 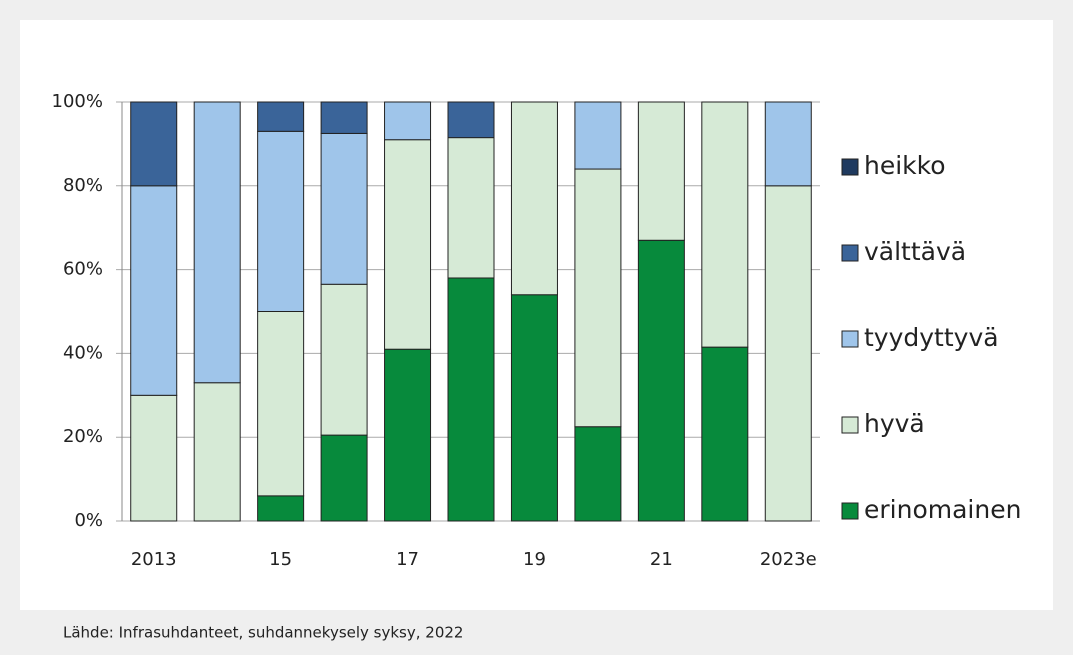 What do you see at coordinates (931, 337) in the screenshot?
I see `legend-label: tyydyttyvä` at bounding box center [931, 337].